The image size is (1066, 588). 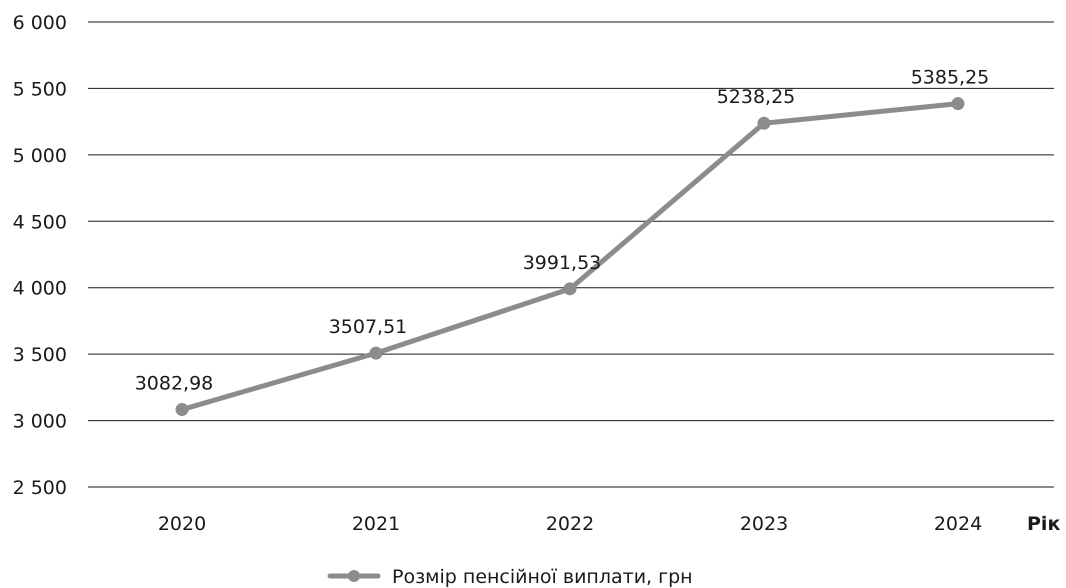 What do you see at coordinates (40, 289) in the screenshot?
I see `y-tick-label-4000: 4 000` at bounding box center [40, 289].